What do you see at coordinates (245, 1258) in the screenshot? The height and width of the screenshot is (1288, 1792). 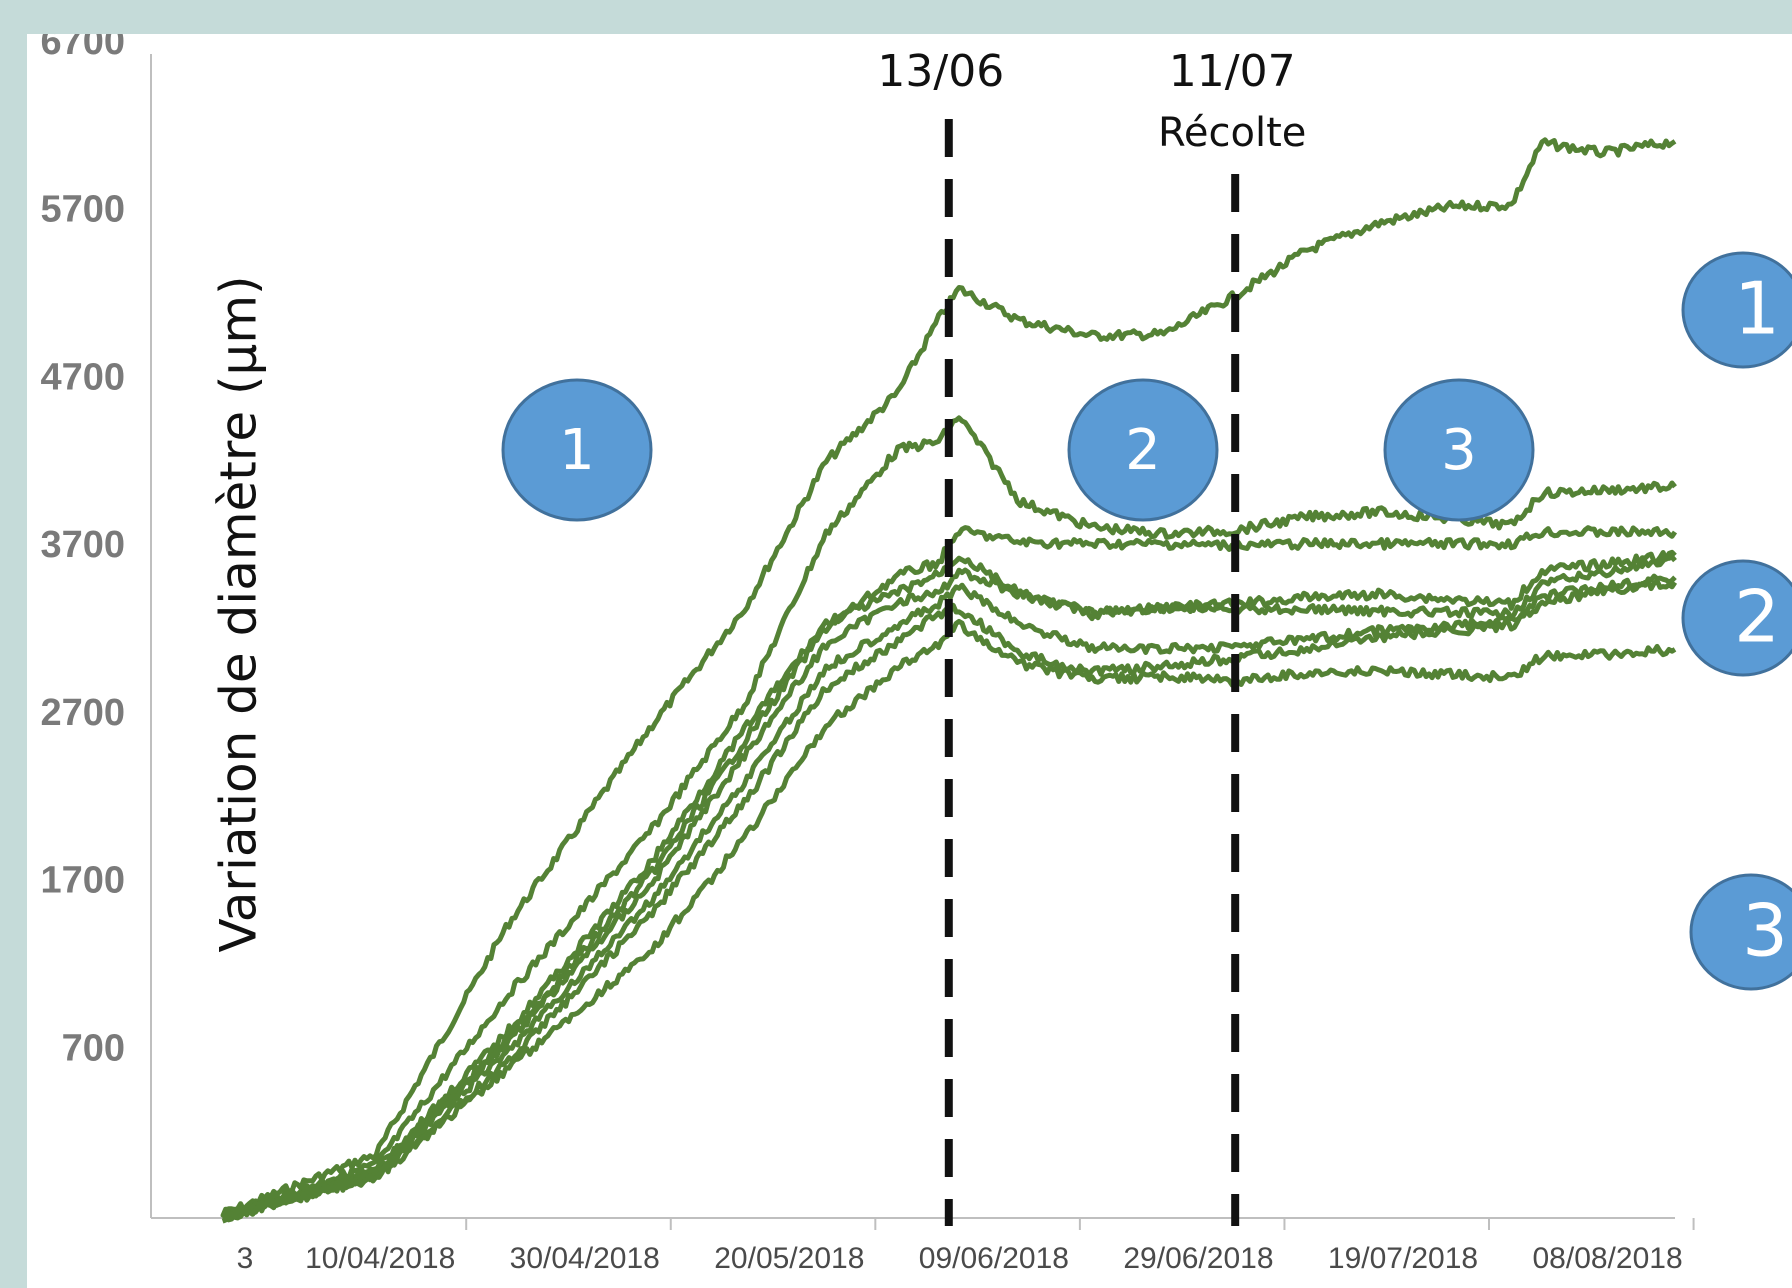 I see `x-tick-label: 3` at bounding box center [245, 1258].